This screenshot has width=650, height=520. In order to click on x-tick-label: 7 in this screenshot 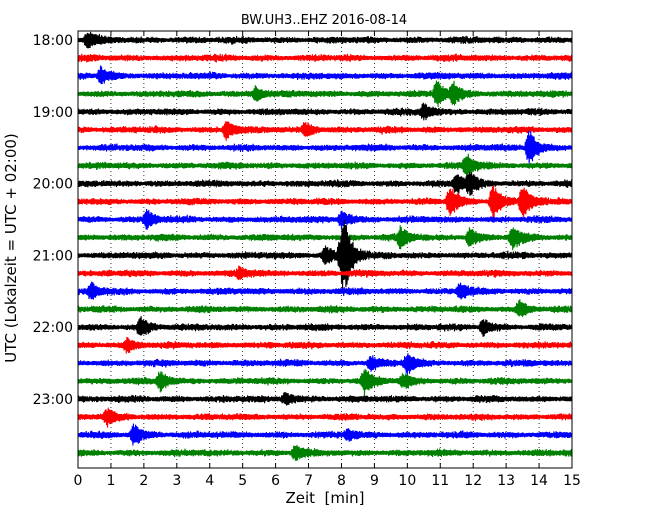, I will do `click(308, 481)`.